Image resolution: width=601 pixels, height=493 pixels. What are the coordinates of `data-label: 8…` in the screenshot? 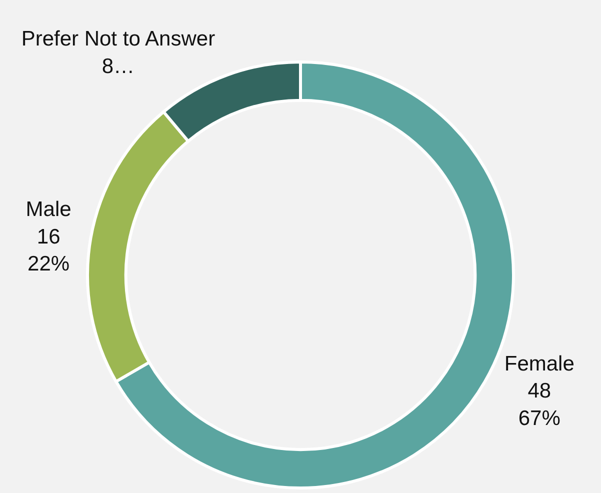 It's located at (118, 66).